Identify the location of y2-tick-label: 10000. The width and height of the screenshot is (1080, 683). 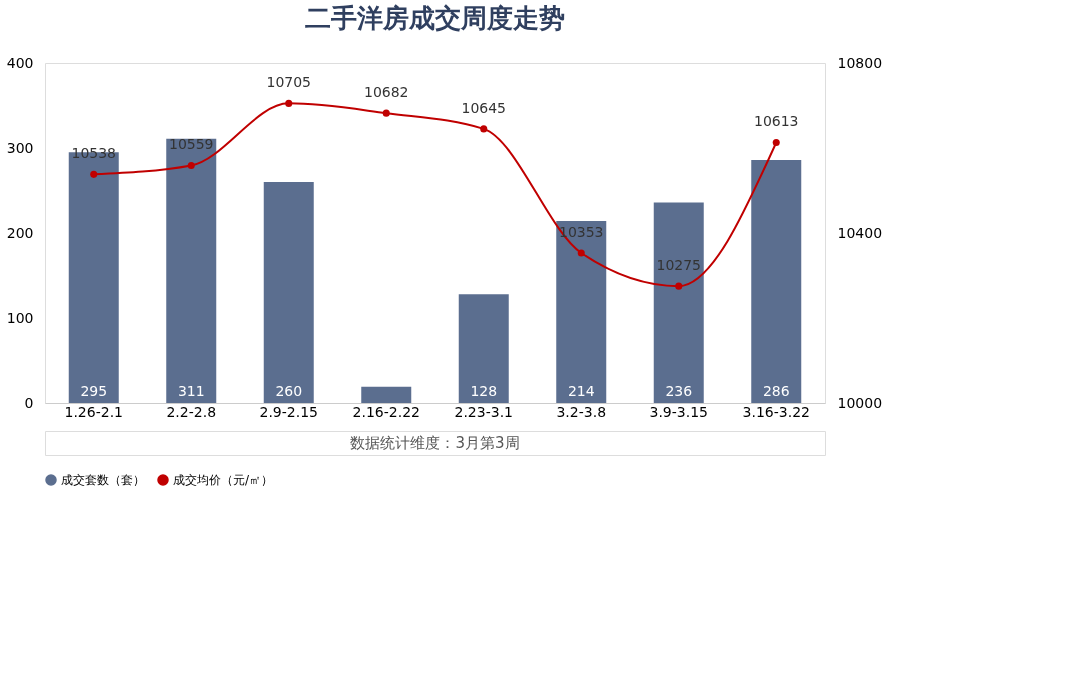
(860, 402).